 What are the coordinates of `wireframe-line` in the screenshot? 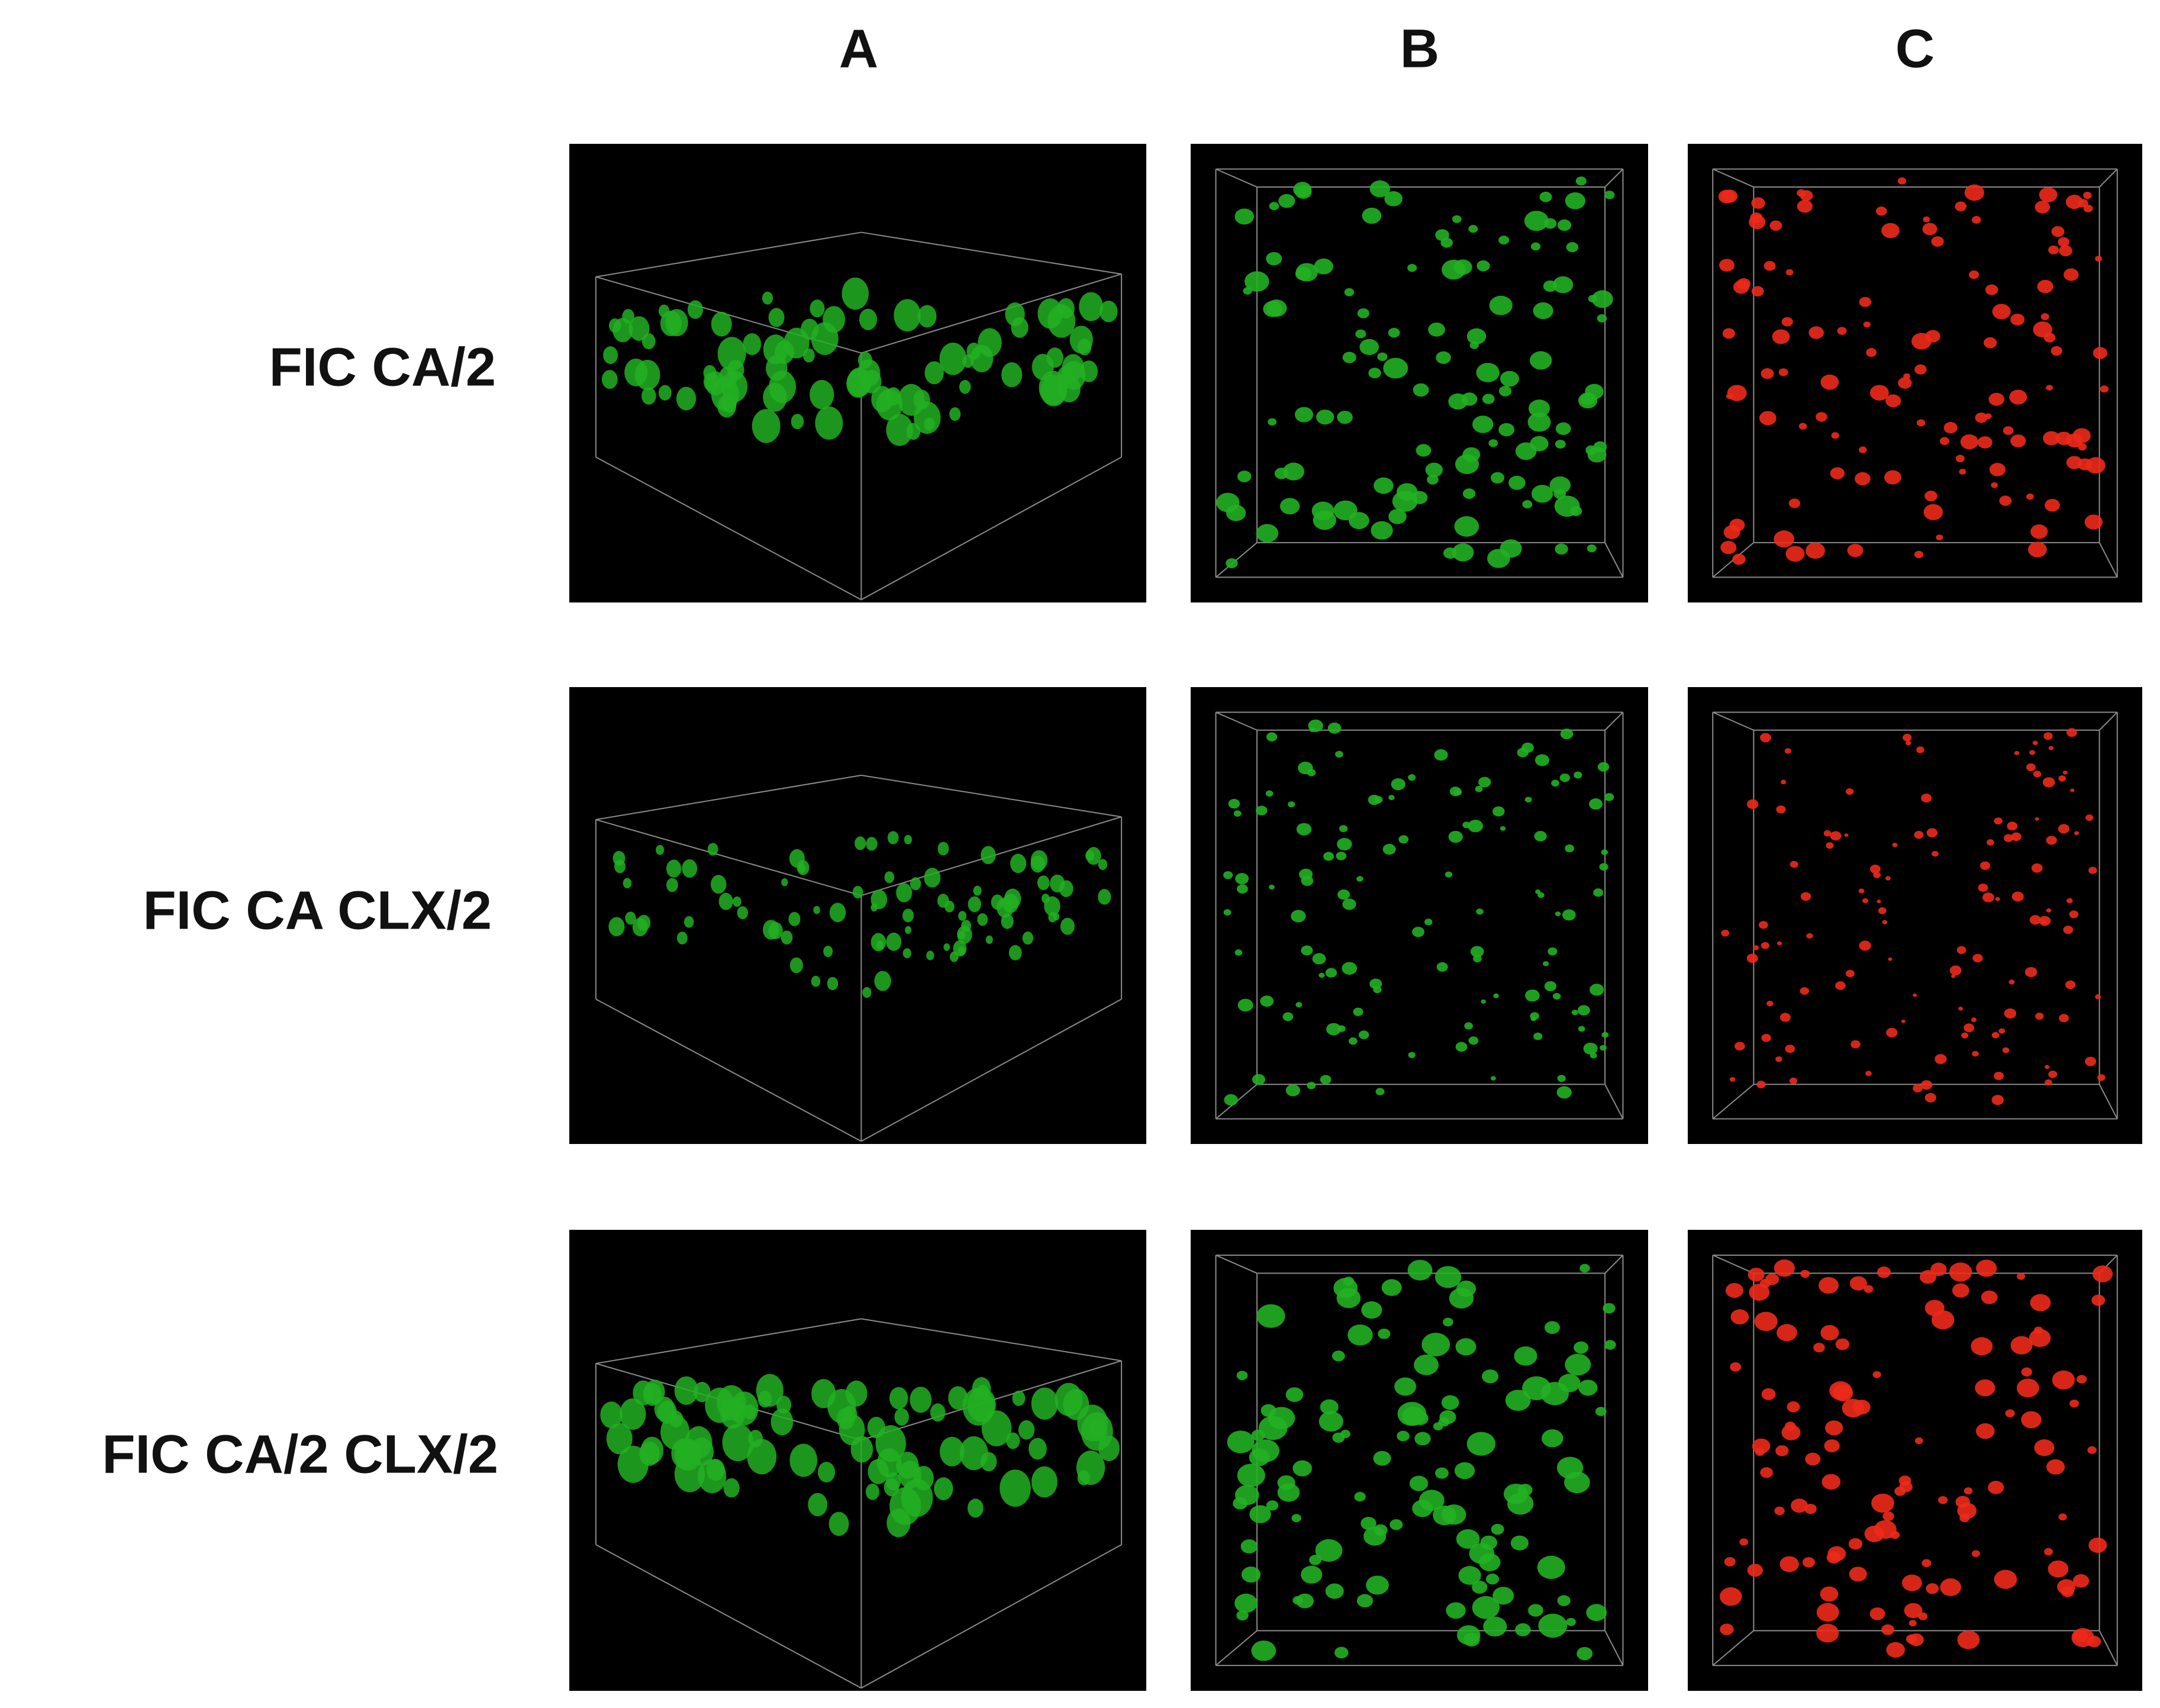 It's located at (991, 1070).